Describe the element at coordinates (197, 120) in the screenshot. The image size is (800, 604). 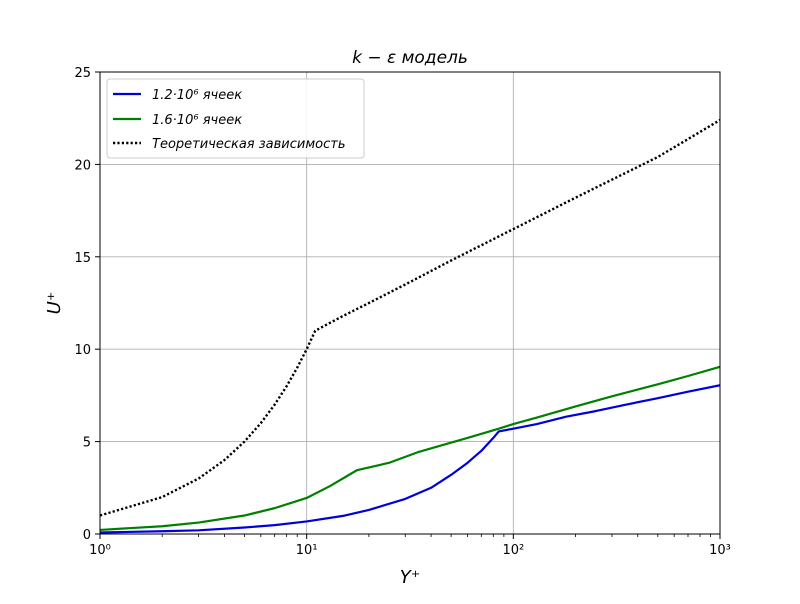
I see `legend-label-series-2: 1.6·10⁶ ячеек` at that location.